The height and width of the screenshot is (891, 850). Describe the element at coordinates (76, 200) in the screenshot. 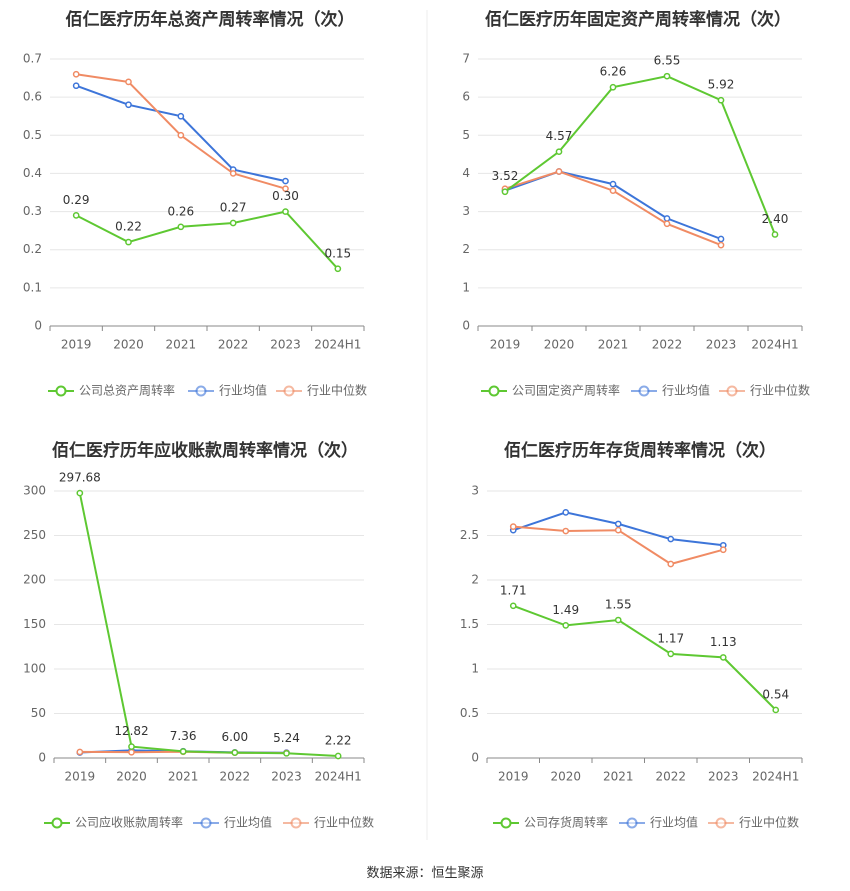

I see `data-label: 0.29` at that location.